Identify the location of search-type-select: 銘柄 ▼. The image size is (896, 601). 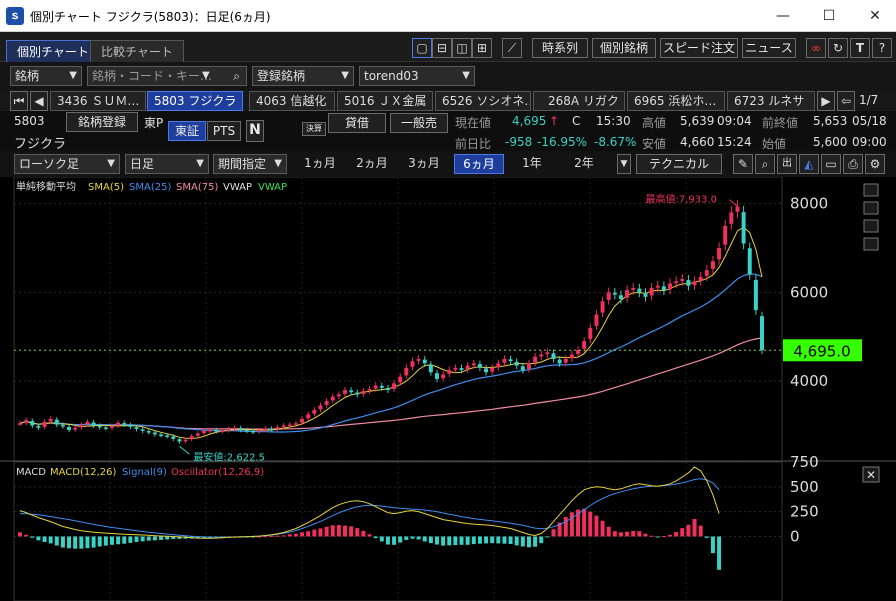
(46, 76).